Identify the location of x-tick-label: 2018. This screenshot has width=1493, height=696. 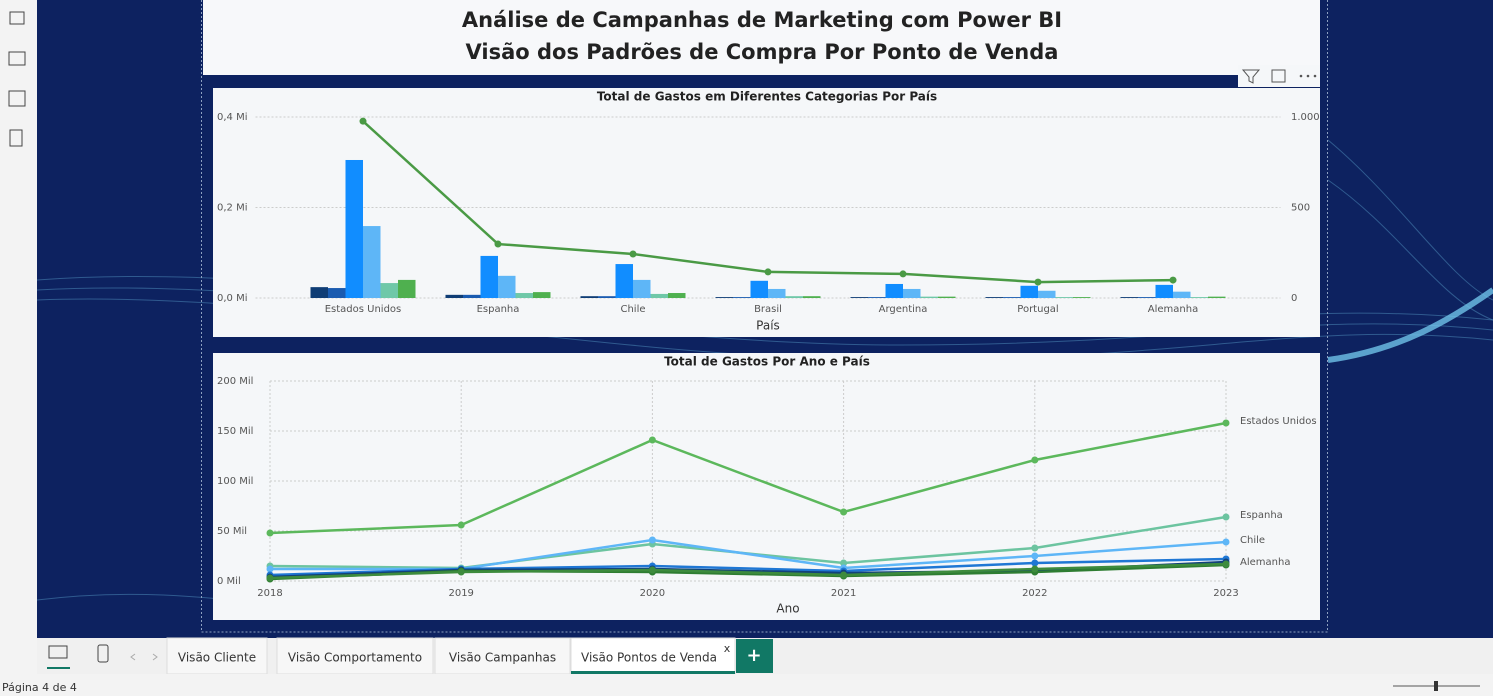
(269, 593).